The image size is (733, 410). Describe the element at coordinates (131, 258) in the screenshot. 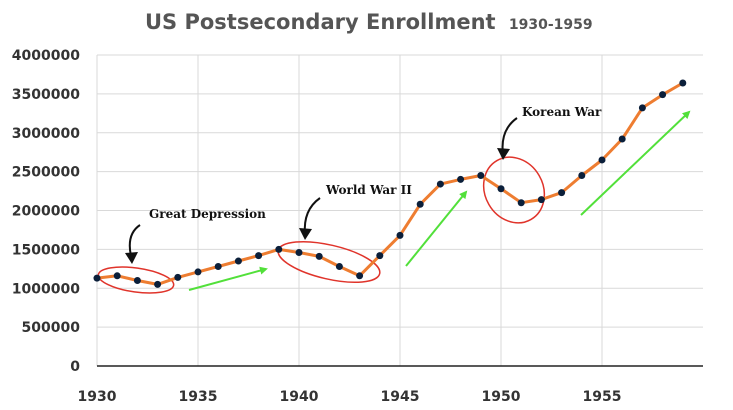

I see `pointer-arrow-head-great-depression` at that location.